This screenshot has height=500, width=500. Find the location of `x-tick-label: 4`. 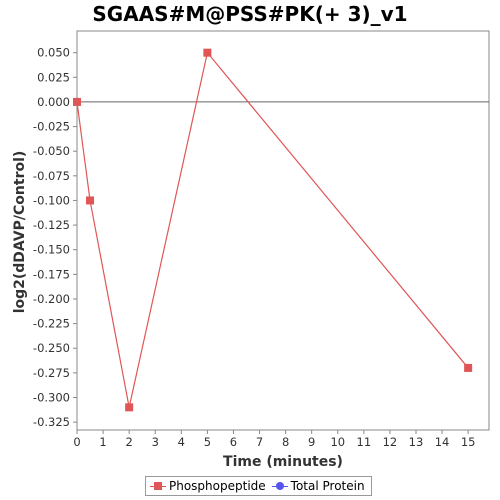

x-tick-label: 4 is located at coordinates (181, 442).